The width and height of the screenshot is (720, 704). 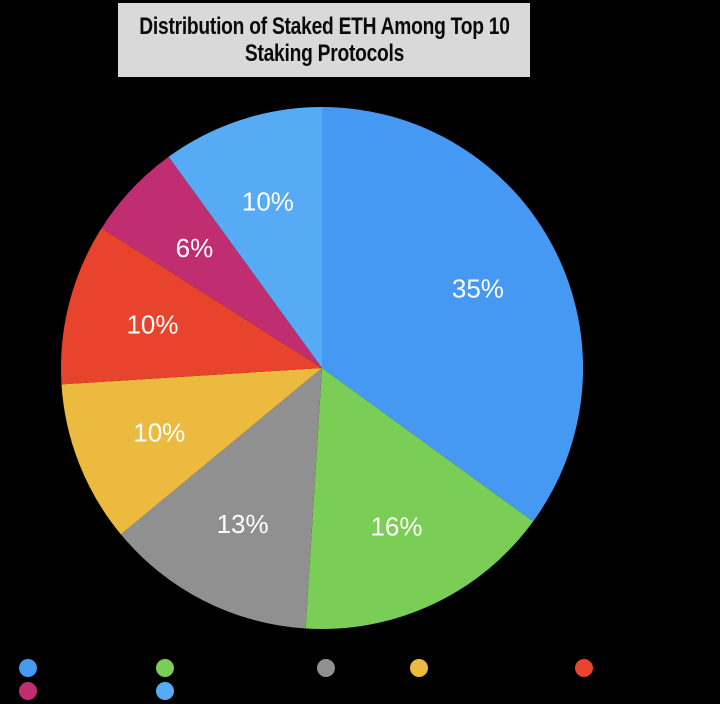 What do you see at coordinates (152, 325) in the screenshot?
I see `slice-label-5: 10%` at bounding box center [152, 325].